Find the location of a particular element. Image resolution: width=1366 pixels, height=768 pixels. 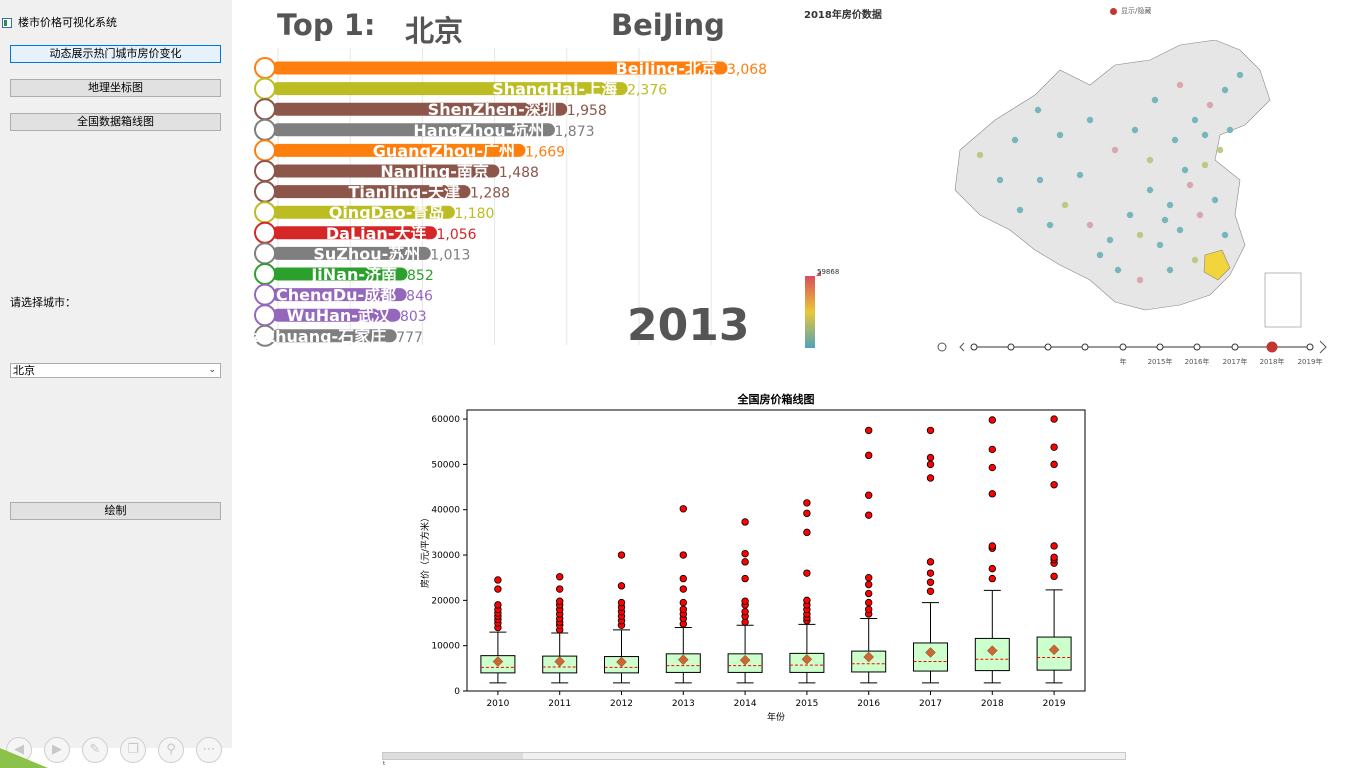

draw-button: 绘制 is located at coordinates (115, 511).